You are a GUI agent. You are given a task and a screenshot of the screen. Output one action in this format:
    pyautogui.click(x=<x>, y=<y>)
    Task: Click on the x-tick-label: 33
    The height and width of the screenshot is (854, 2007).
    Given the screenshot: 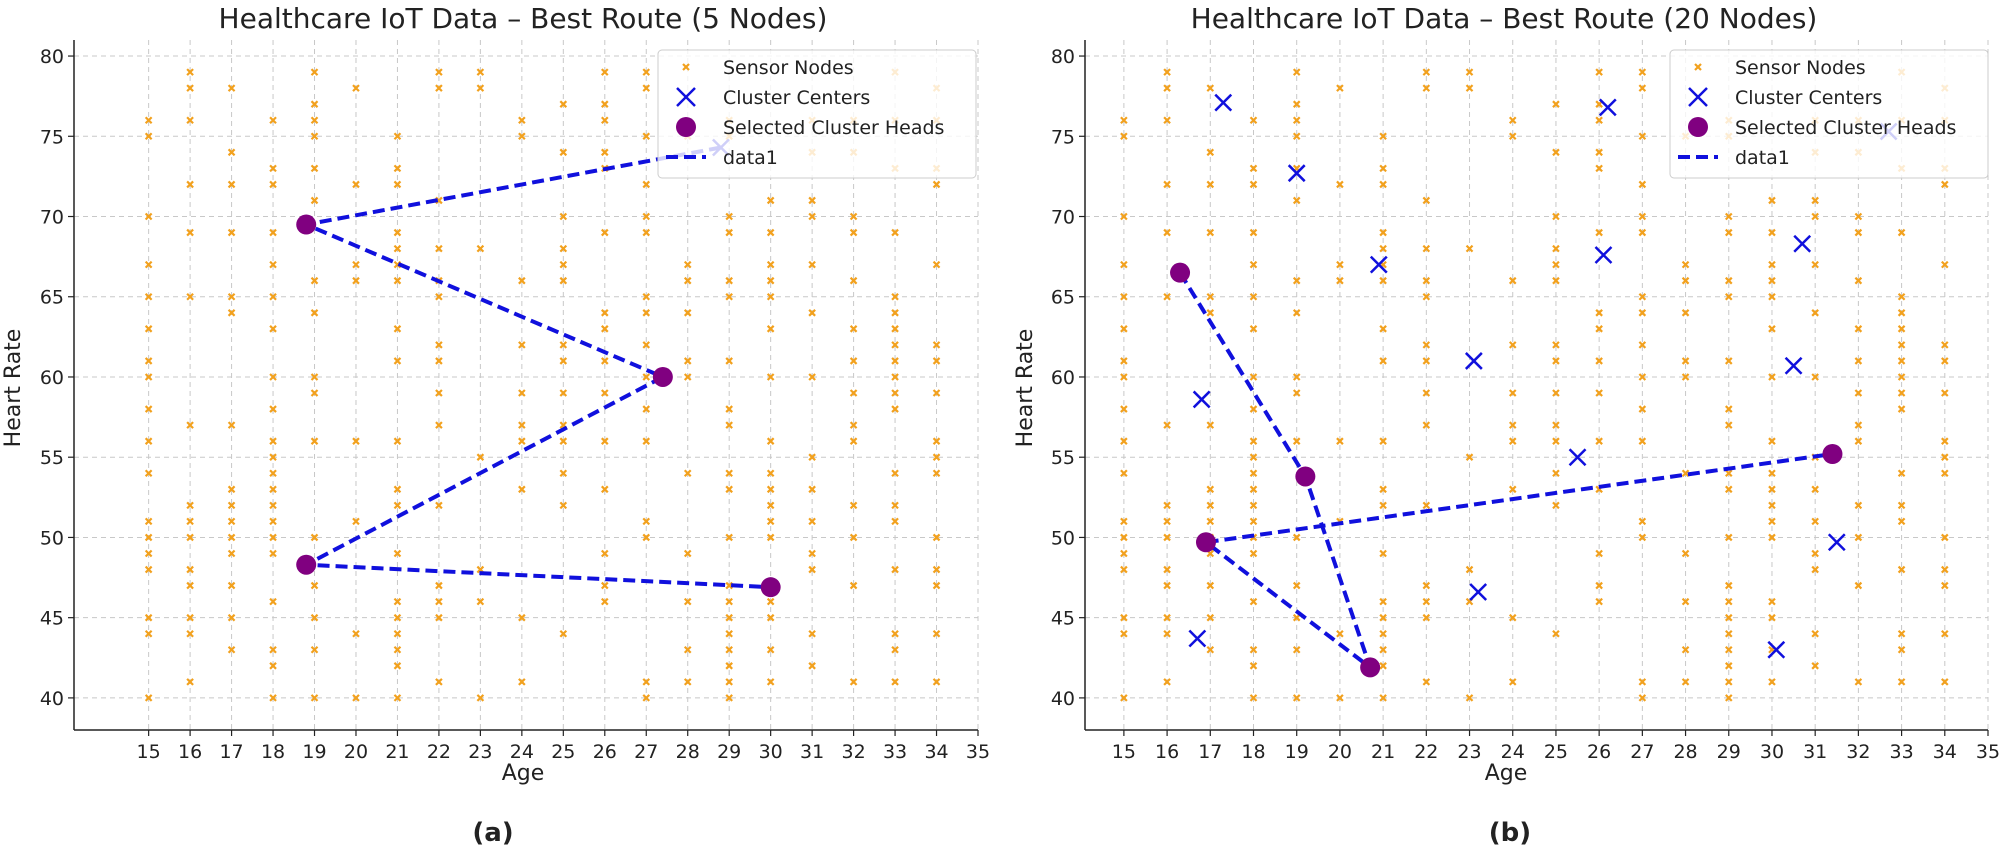 What is the action you would take?
    pyautogui.click(x=895, y=752)
    